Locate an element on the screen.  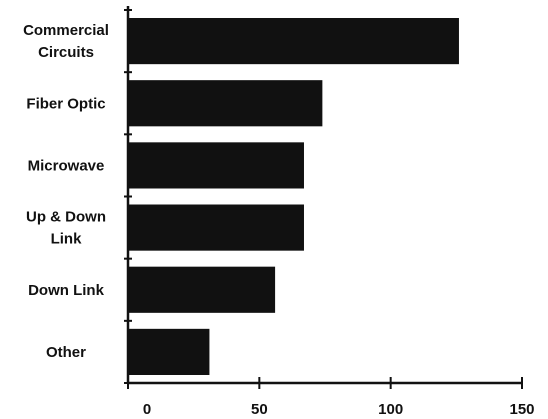
category-label-line: Commercial is located at coordinates (66, 30).